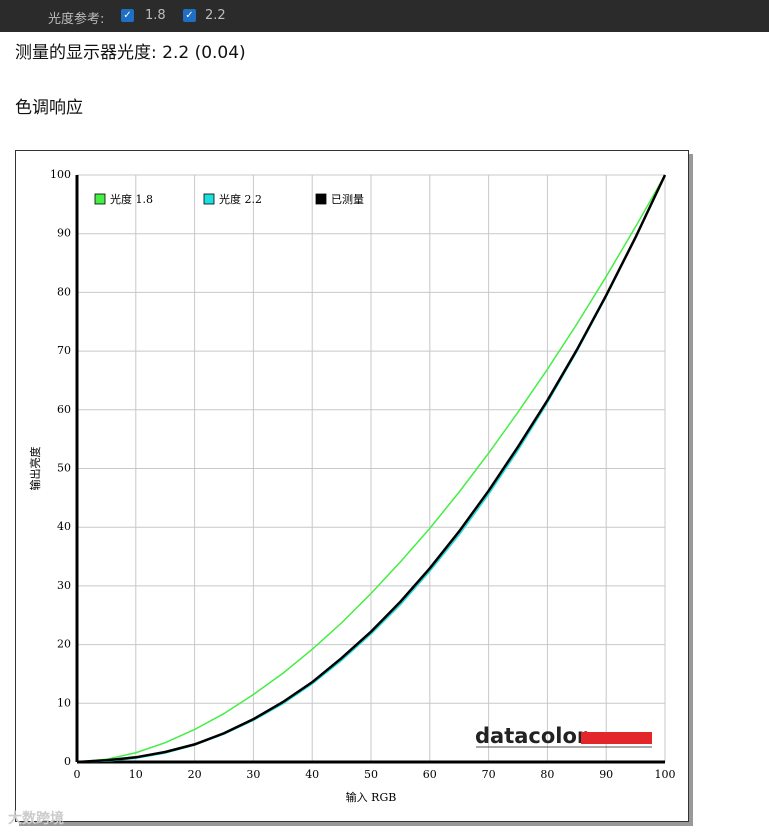 This screenshot has width=769, height=832. What do you see at coordinates (253, 774) in the screenshot?
I see `x-tick-label: 30` at bounding box center [253, 774].